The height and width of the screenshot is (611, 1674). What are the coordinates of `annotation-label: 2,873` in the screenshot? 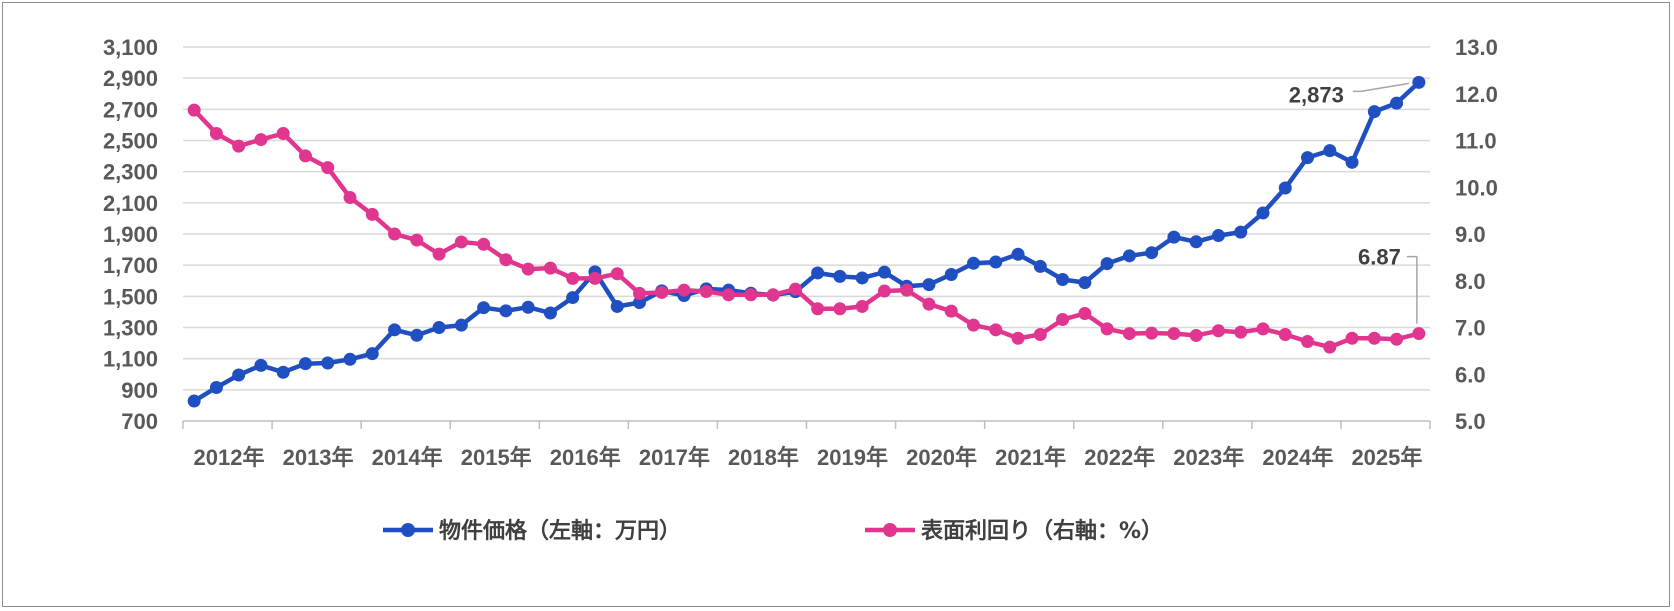 It's located at (1316, 94).